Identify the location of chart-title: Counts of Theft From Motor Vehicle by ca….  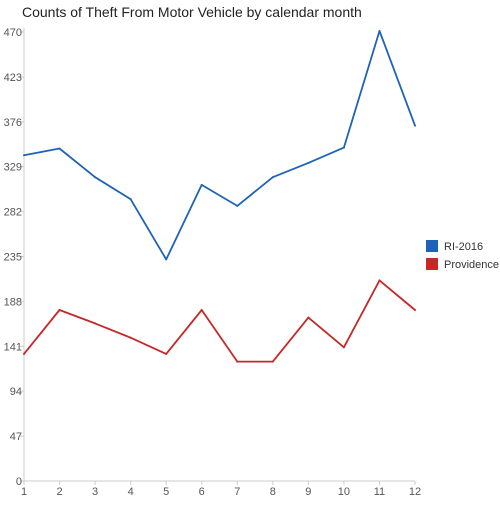
(192, 12).